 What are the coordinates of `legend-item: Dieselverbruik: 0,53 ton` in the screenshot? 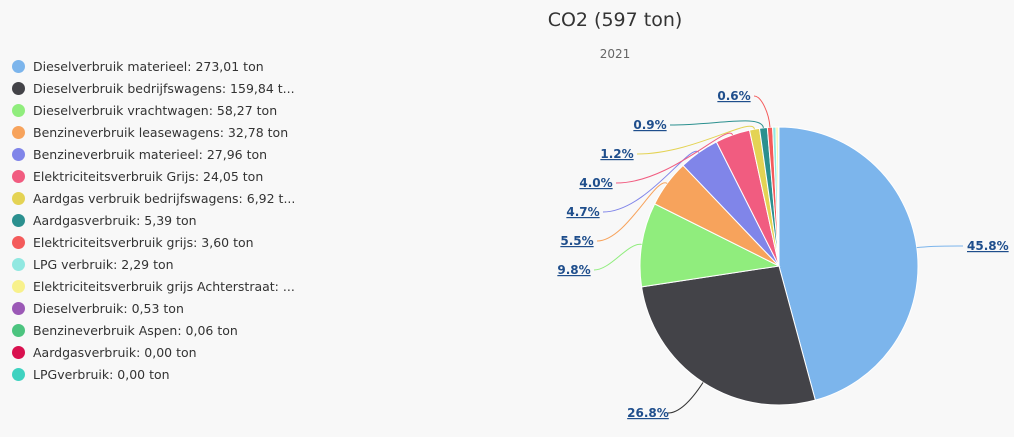 It's located at (162, 308).